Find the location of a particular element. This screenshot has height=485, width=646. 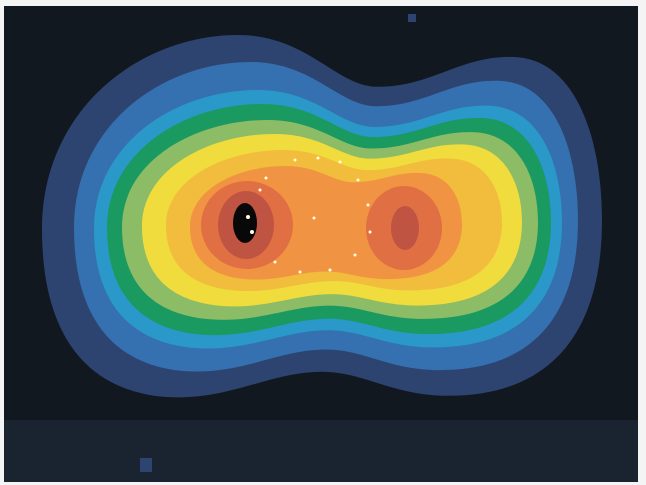

contour-level-10-right is located at coordinates (405, 228).